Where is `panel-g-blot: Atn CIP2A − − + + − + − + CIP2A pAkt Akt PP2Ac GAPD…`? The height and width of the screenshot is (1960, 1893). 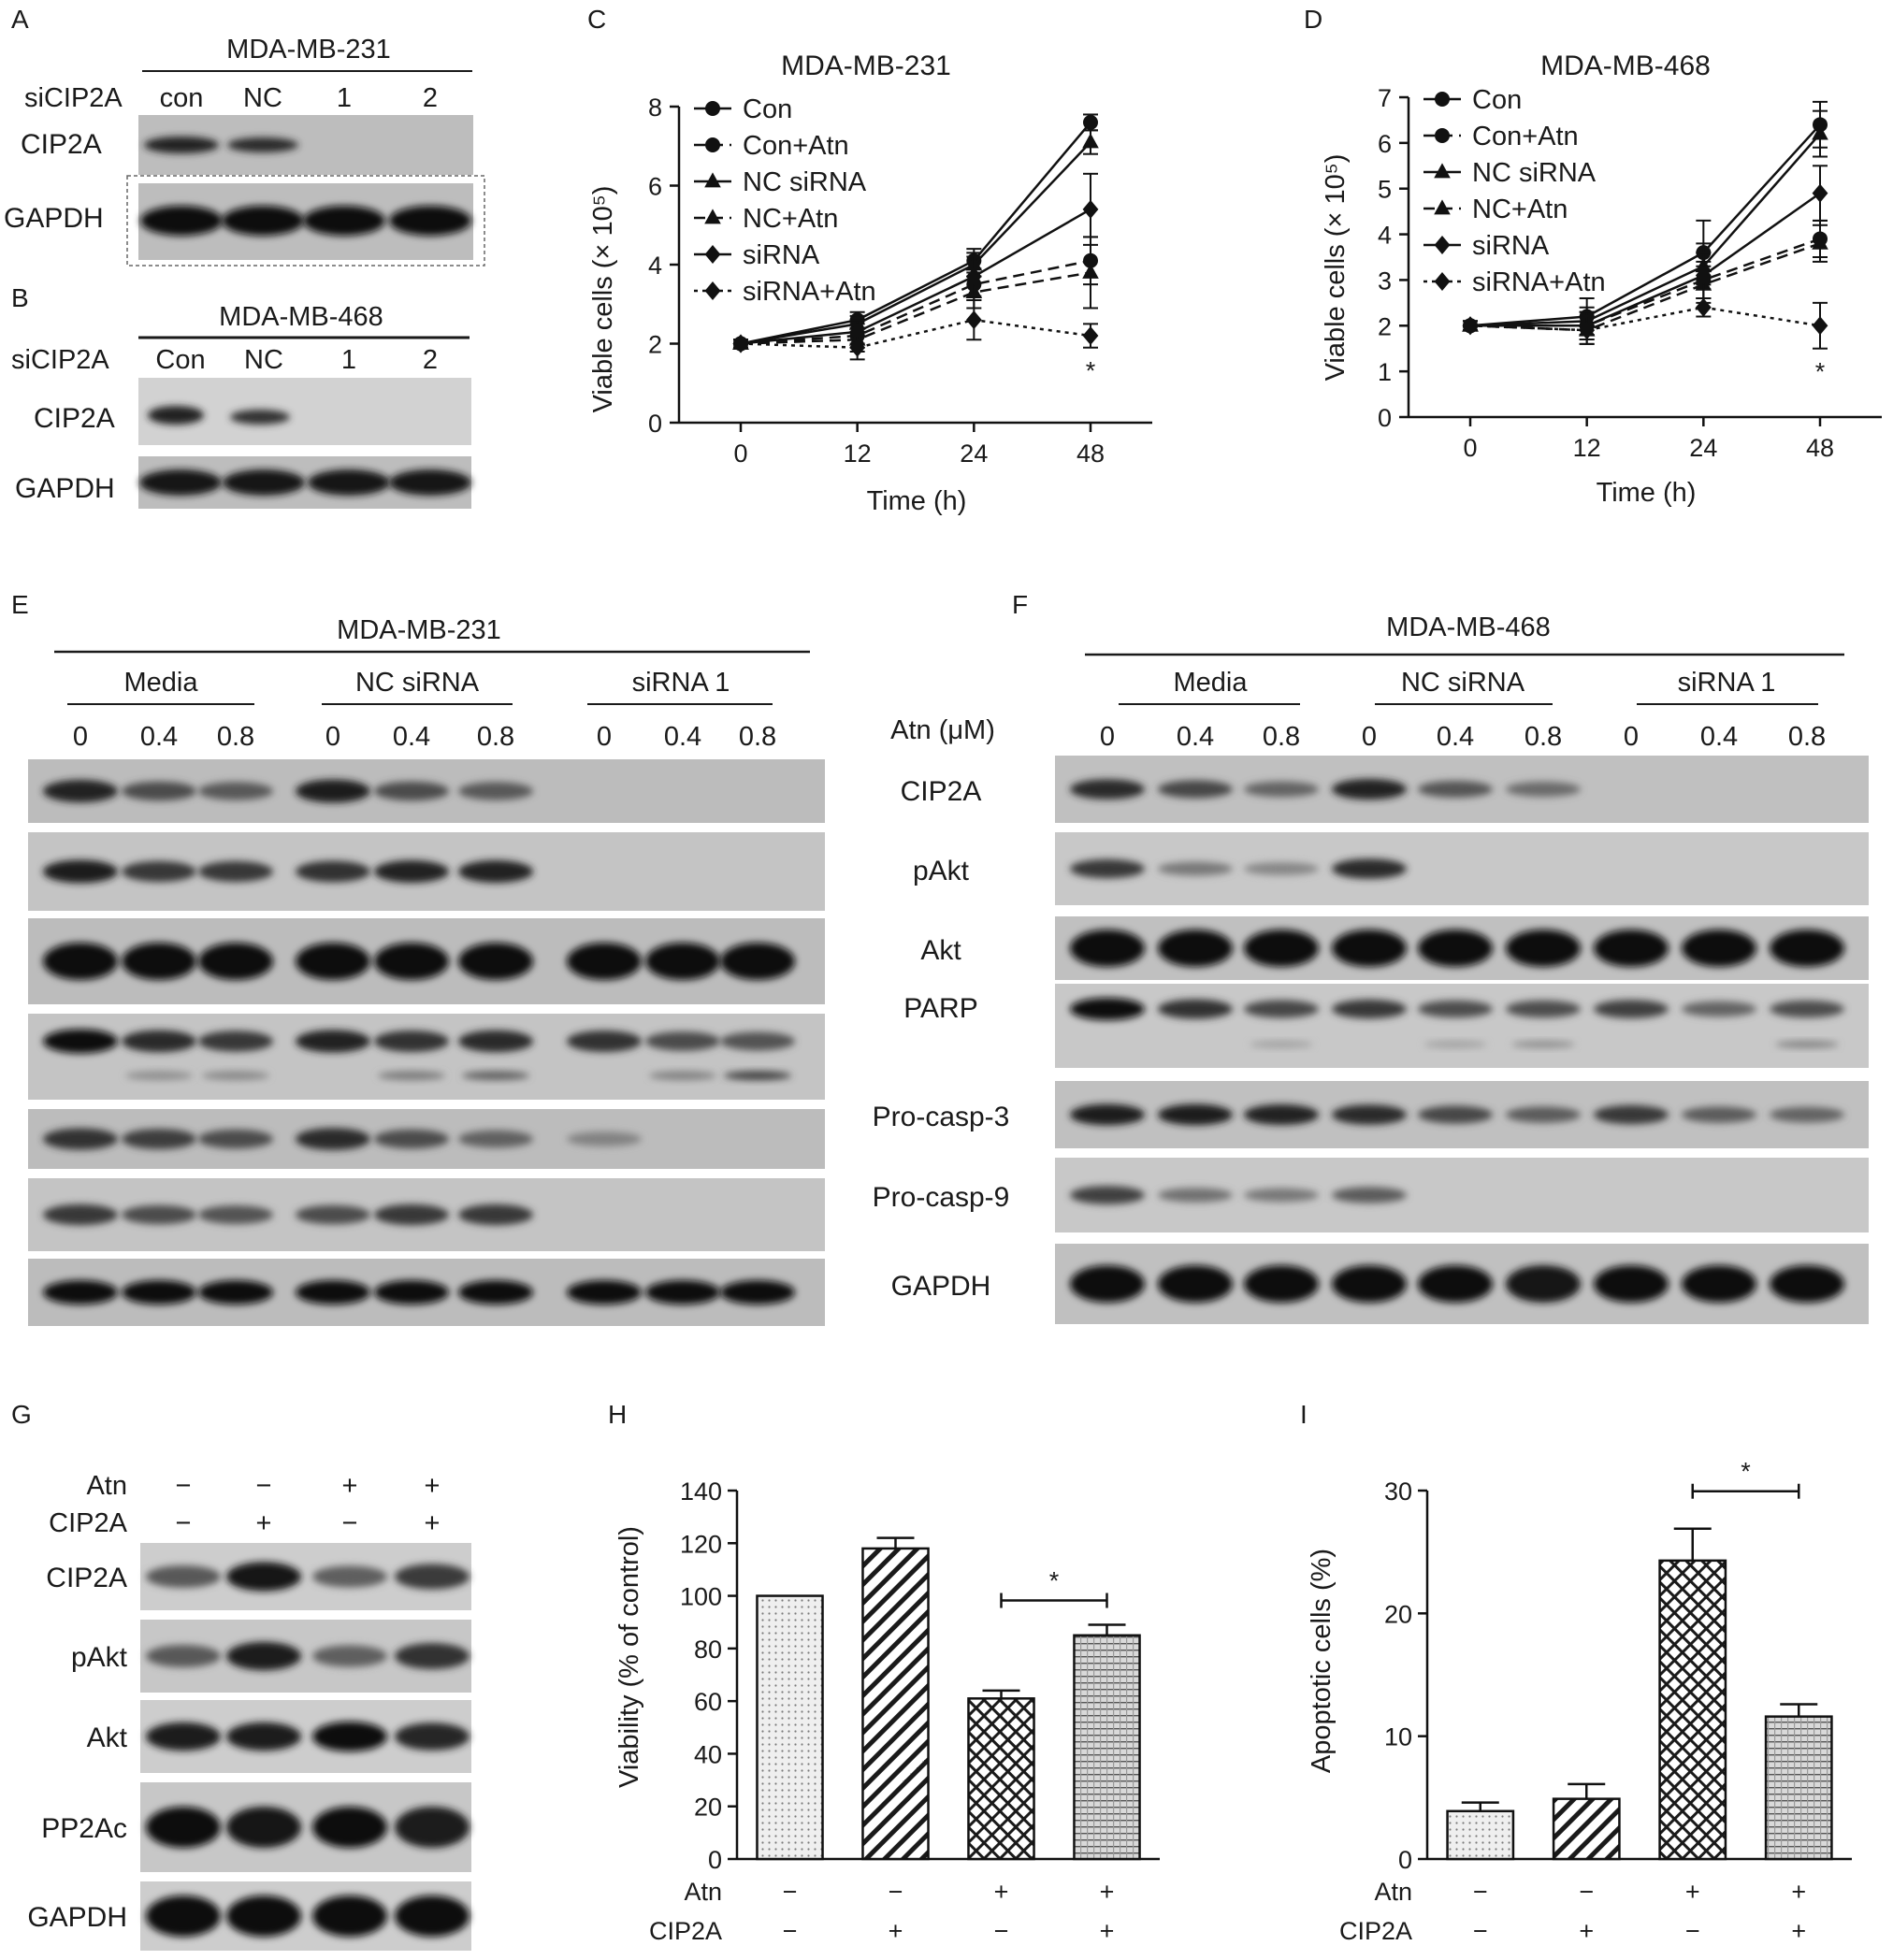 panel-g-blot: Atn CIP2A − − + + − + − + CIP2A pAkt Akt PP2Ac GAPD… is located at coordinates (249, 1711).